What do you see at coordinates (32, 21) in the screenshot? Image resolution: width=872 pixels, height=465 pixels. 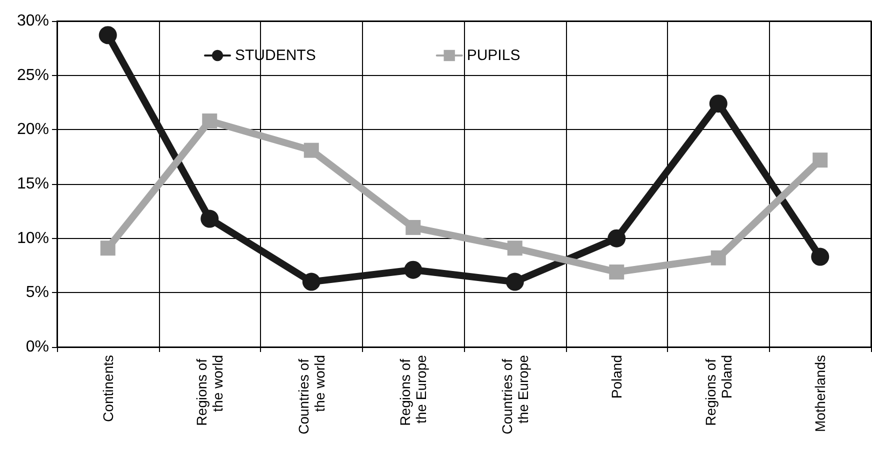 I see `y-tick-label: 30%` at bounding box center [32, 21].